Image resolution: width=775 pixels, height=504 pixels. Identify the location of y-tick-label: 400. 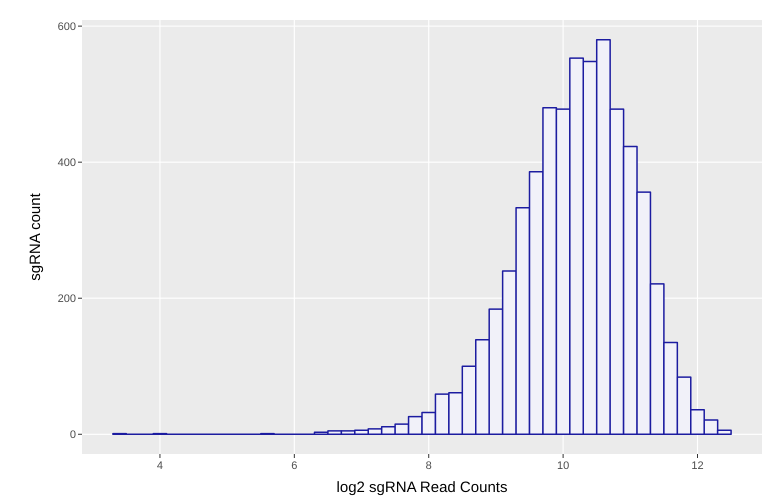
(67, 163).